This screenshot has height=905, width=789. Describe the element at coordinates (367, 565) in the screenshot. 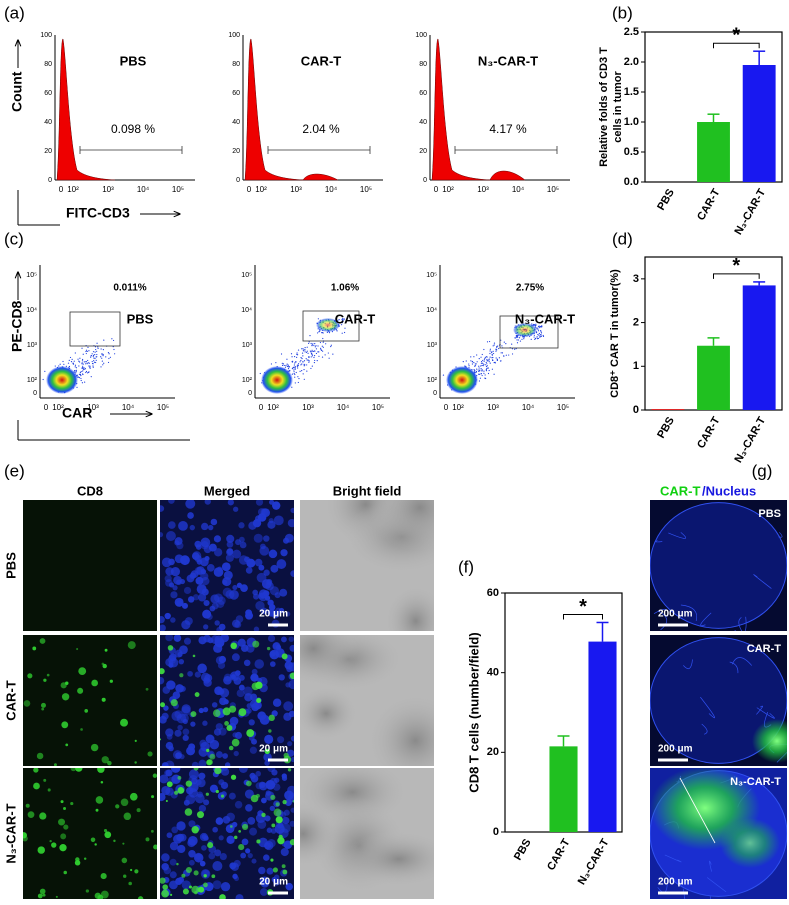

I see `micrograph` at that location.